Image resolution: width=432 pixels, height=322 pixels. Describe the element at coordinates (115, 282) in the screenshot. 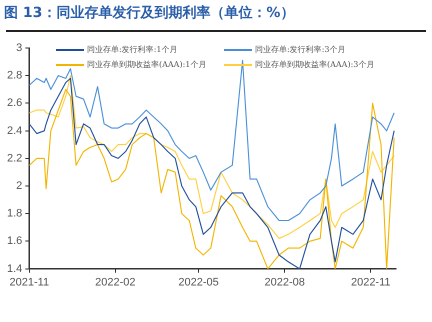

I see `x-tick-label: 2022-02` at that location.